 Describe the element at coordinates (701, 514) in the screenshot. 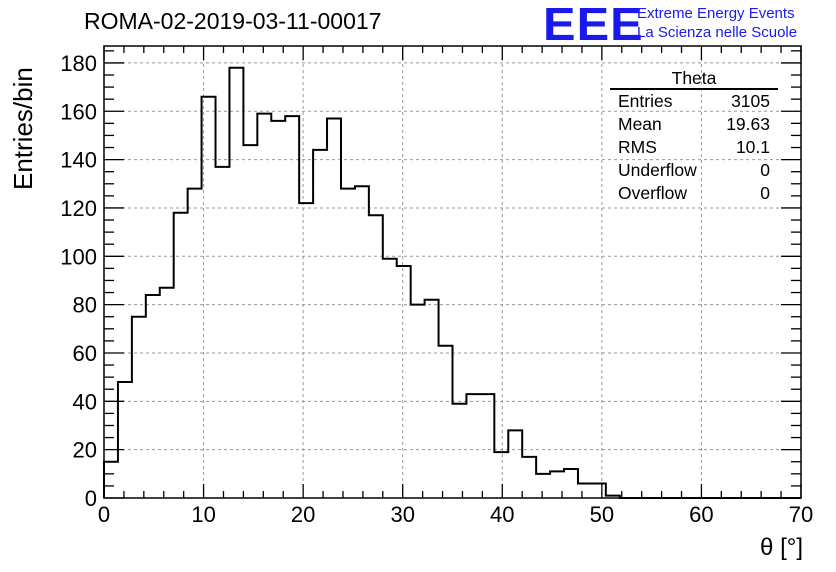

I see `x-tick-label: 60` at that location.